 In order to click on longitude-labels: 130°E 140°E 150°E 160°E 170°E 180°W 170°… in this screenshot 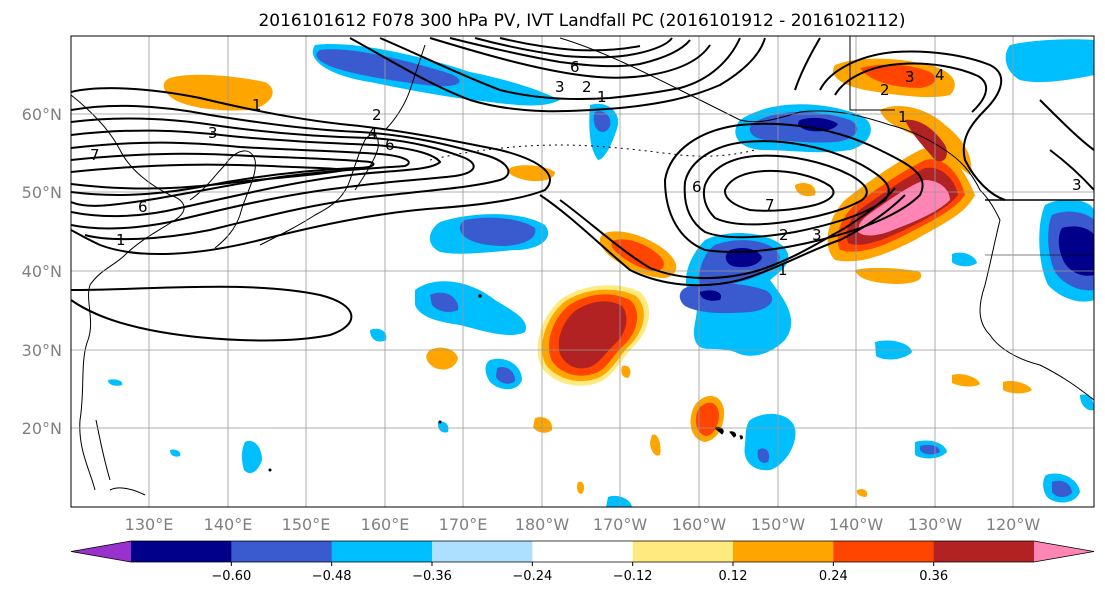, I will do `click(583, 524)`.